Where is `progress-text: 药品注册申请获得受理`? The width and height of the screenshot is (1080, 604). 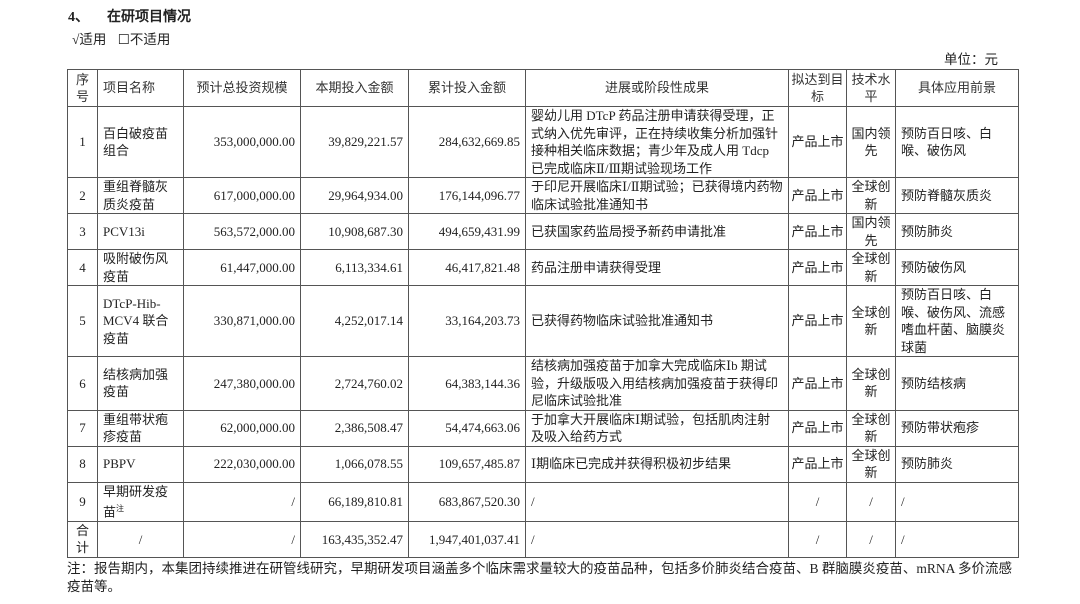 progress-text: 药品注册申请获得受理 is located at coordinates (596, 267).